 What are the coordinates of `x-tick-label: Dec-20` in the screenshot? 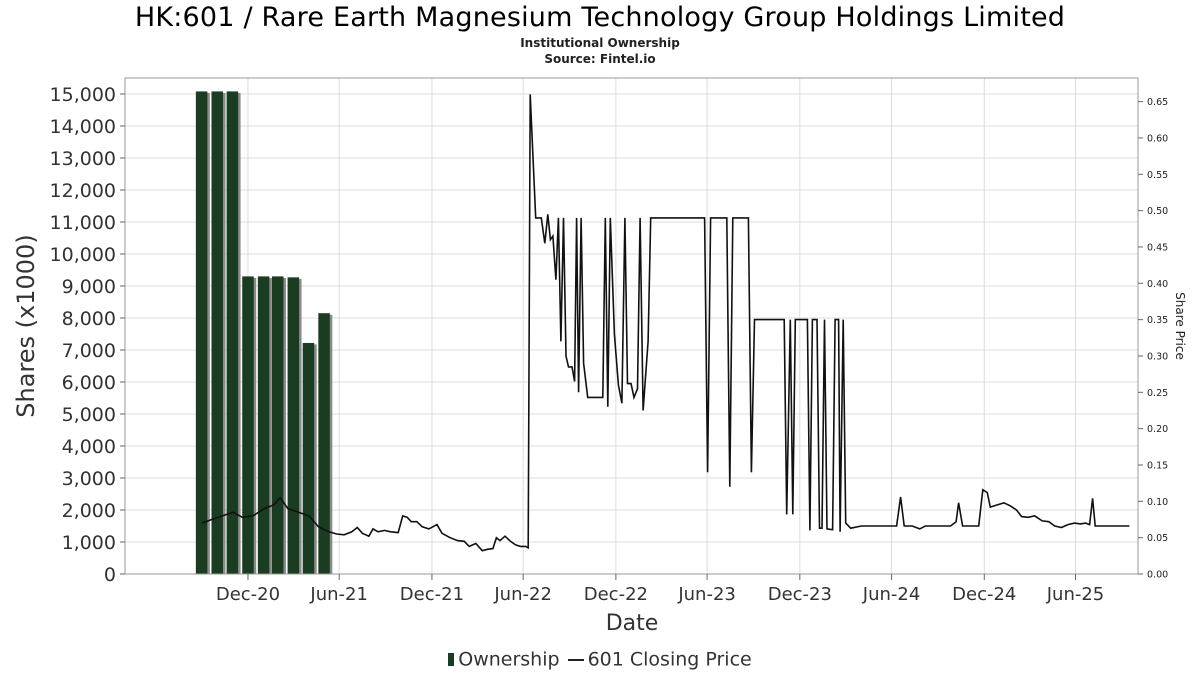 It's located at (248, 594).